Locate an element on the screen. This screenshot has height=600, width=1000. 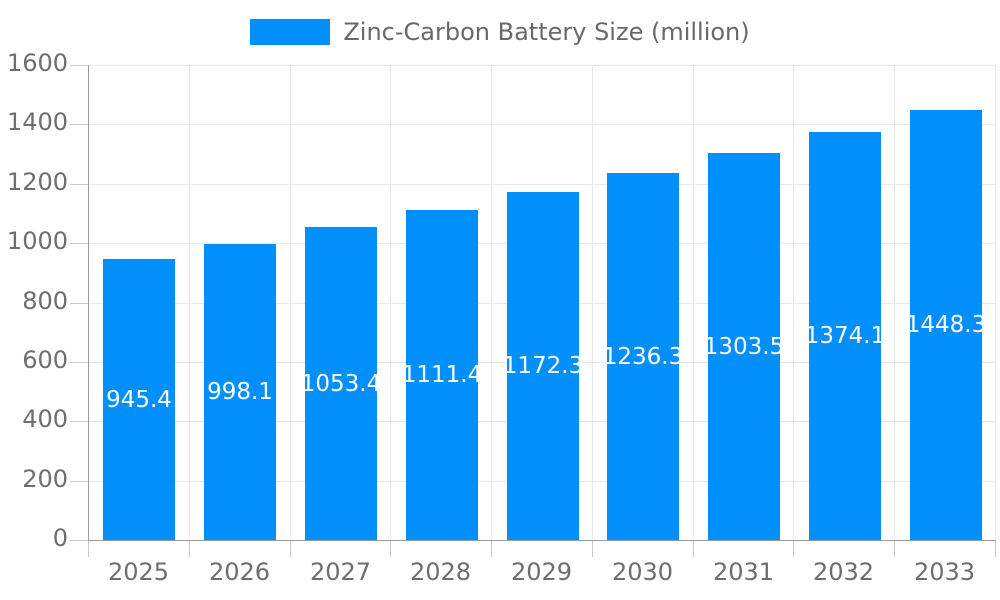
bar-2032: 1374.1 is located at coordinates (845, 336).